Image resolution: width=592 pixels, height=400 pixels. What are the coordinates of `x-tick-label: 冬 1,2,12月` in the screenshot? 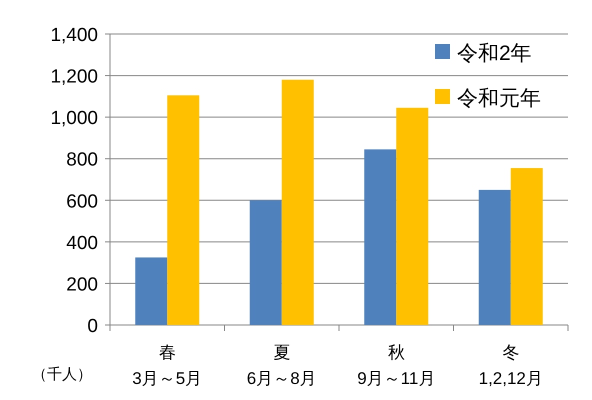 It's located at (510, 365).